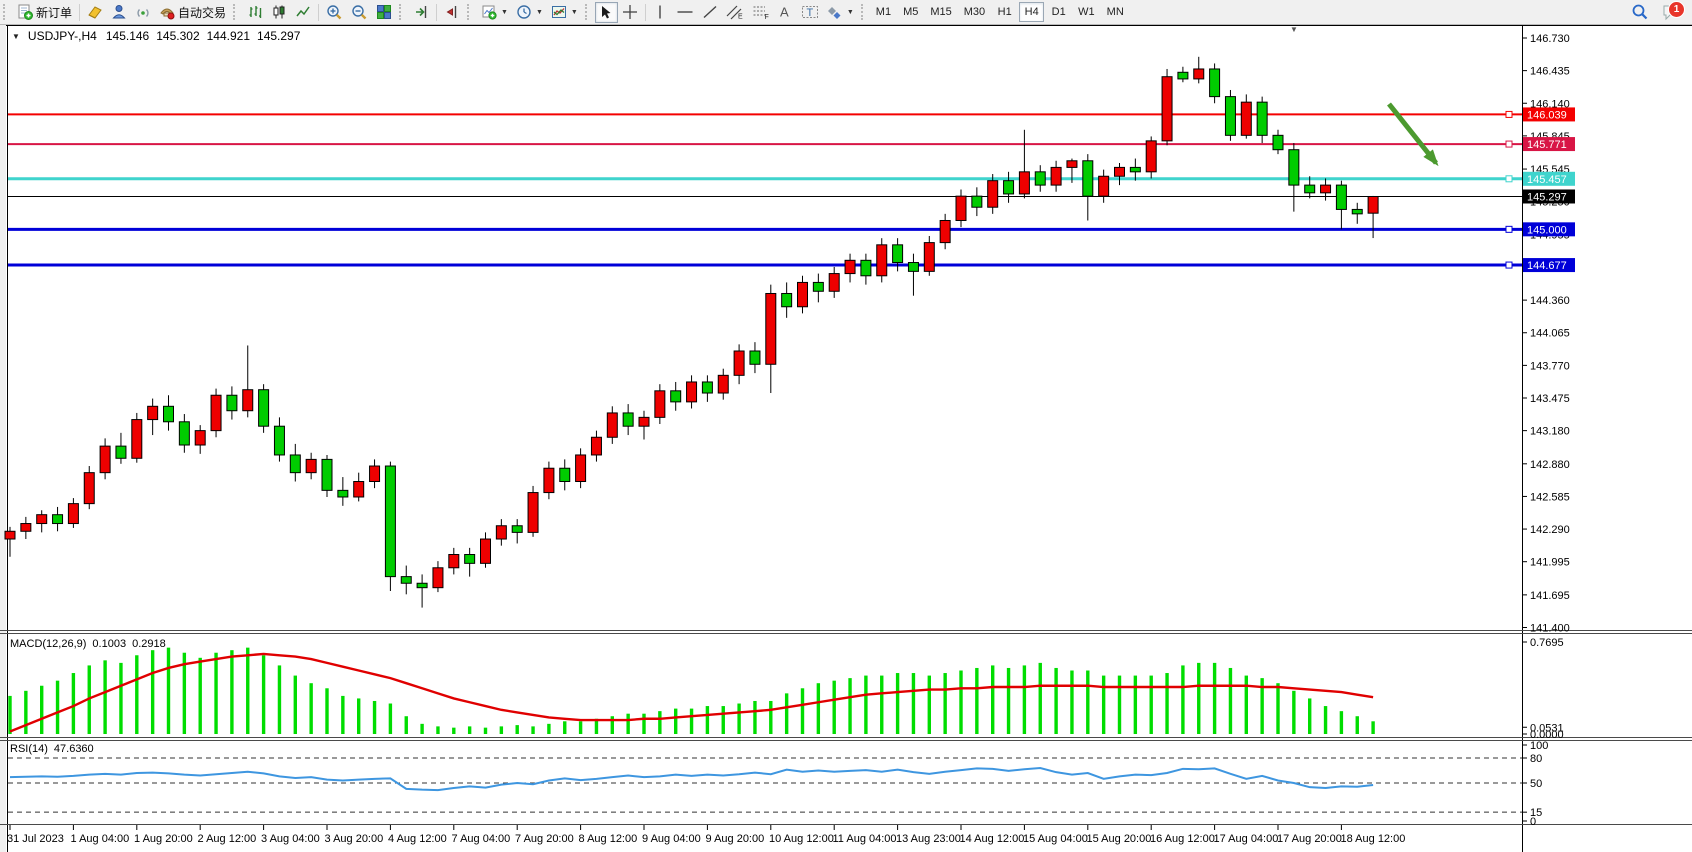 The width and height of the screenshot is (1692, 852). What do you see at coordinates (660, 12) in the screenshot?
I see `vertical-line-button` at bounding box center [660, 12].